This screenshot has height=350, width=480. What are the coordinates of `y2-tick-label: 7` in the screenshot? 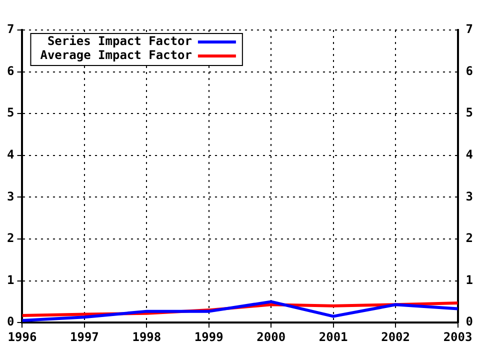 It's located at (470, 29).